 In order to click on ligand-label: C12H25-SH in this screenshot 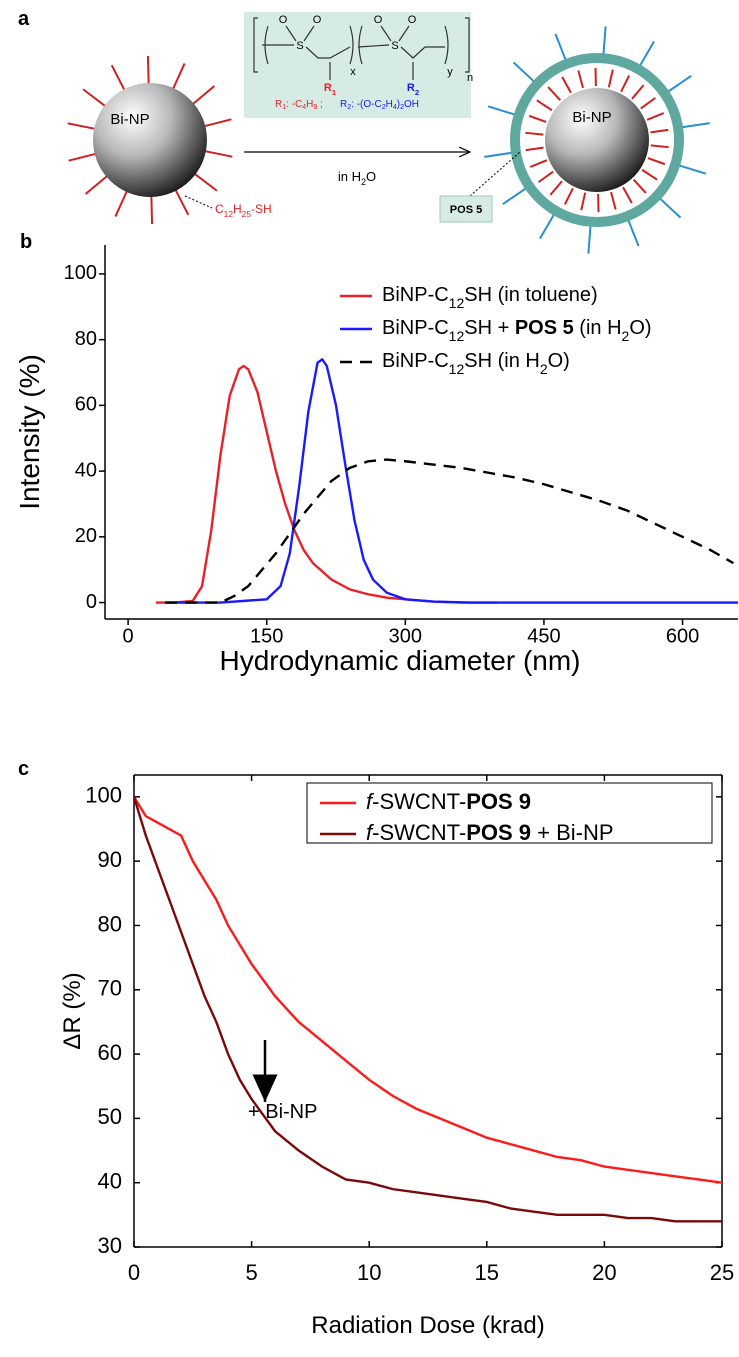, I will do `click(243, 210)`.